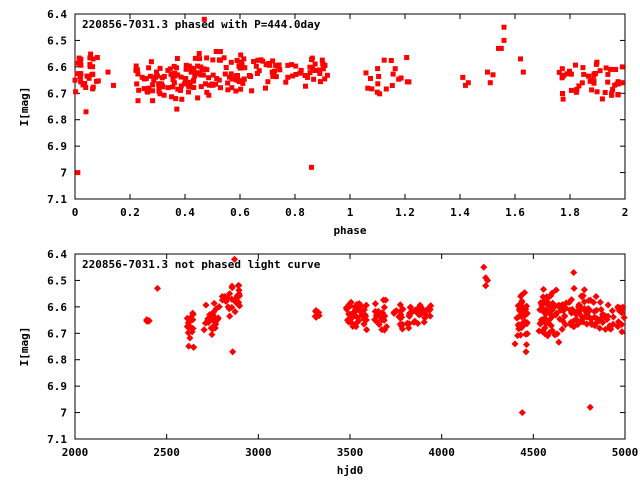 This screenshot has height=480, width=640. Describe the element at coordinates (349, 230) in the screenshot. I see `phased-xlabel: phase` at that location.